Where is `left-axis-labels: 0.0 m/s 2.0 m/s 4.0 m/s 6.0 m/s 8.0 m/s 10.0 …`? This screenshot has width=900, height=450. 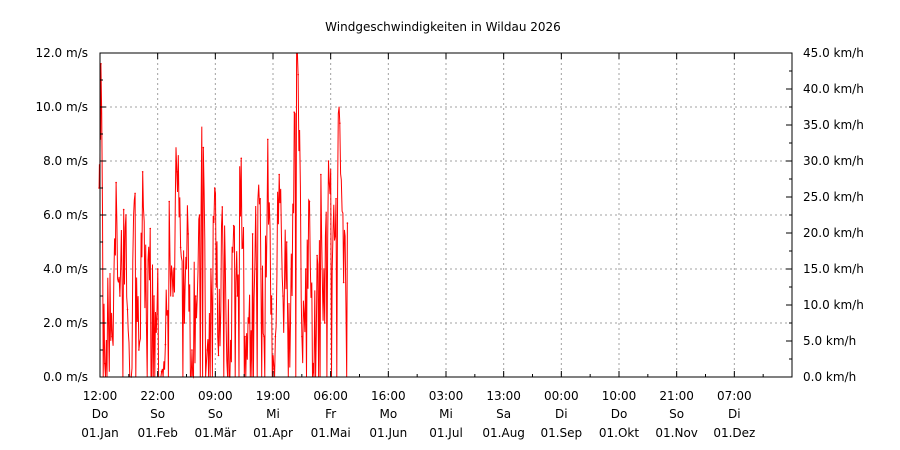
left-axis-labels: 0.0 m/s 2.0 m/s 4.0 m/s 6.0 m/s 8.0 m/s 10.0 … is located at coordinates (61, 215).